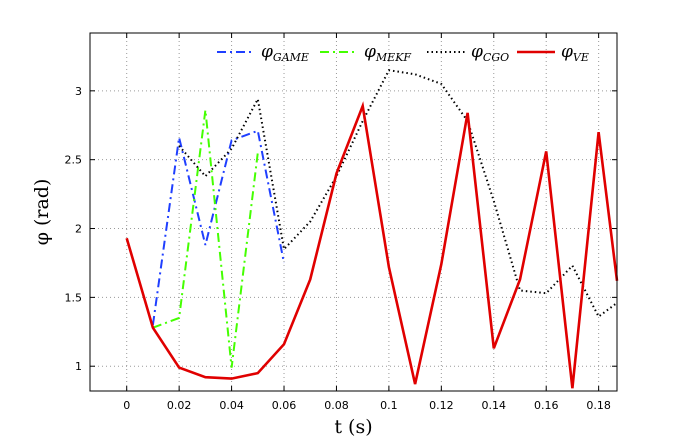  What do you see at coordinates (126, 405) in the screenshot?
I see `x-tick-label: 0` at bounding box center [126, 405].